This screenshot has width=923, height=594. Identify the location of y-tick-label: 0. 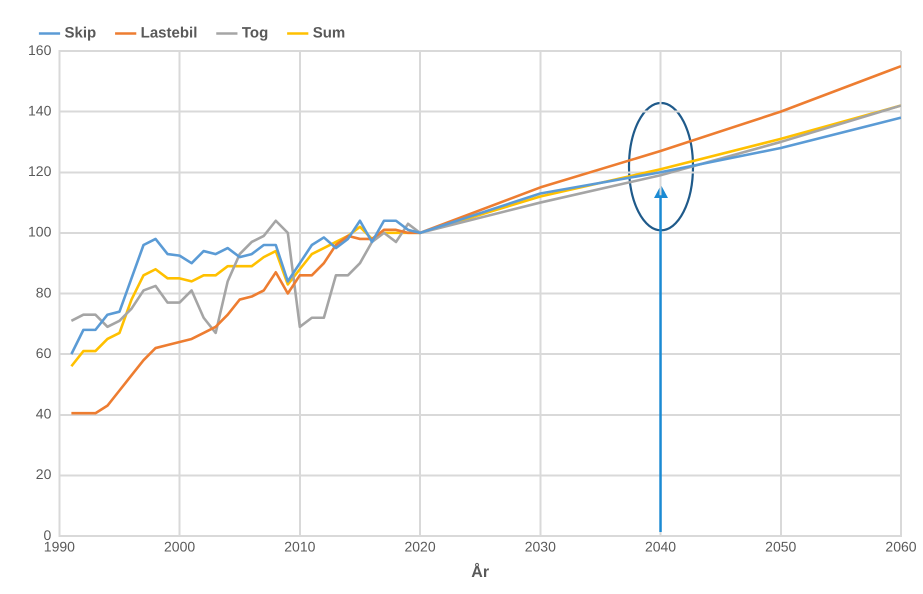
(48, 534).